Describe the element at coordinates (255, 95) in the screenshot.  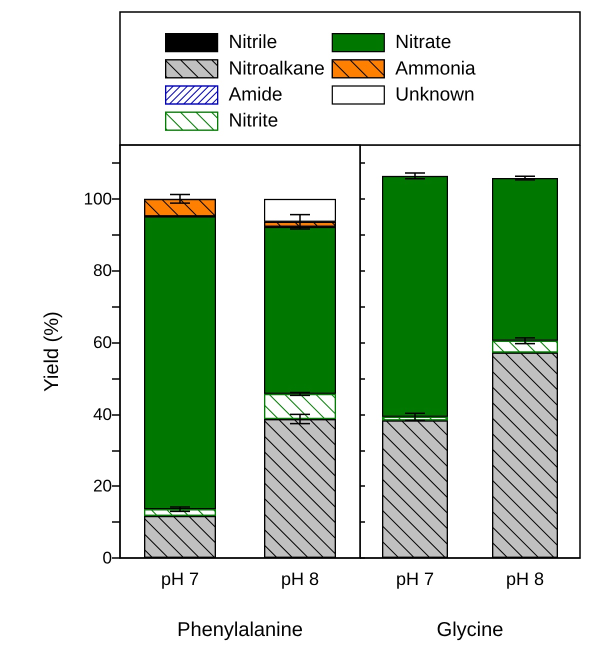
I see `legend-label: Amide` at that location.